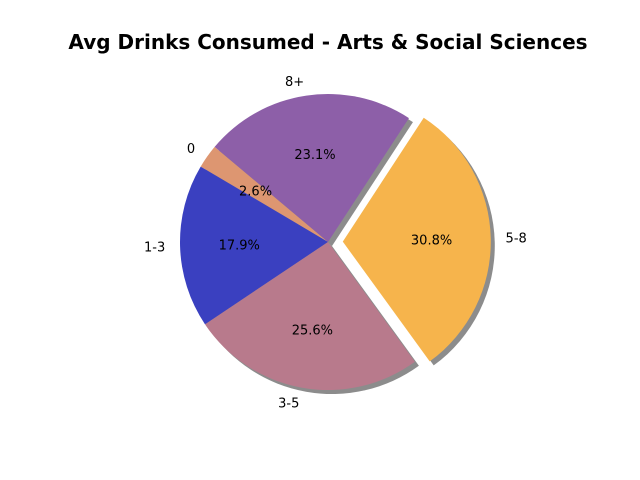 This screenshot has height=480, width=640. Describe the element at coordinates (516, 239) in the screenshot. I see `category-label-5-8: 5-8` at that location.